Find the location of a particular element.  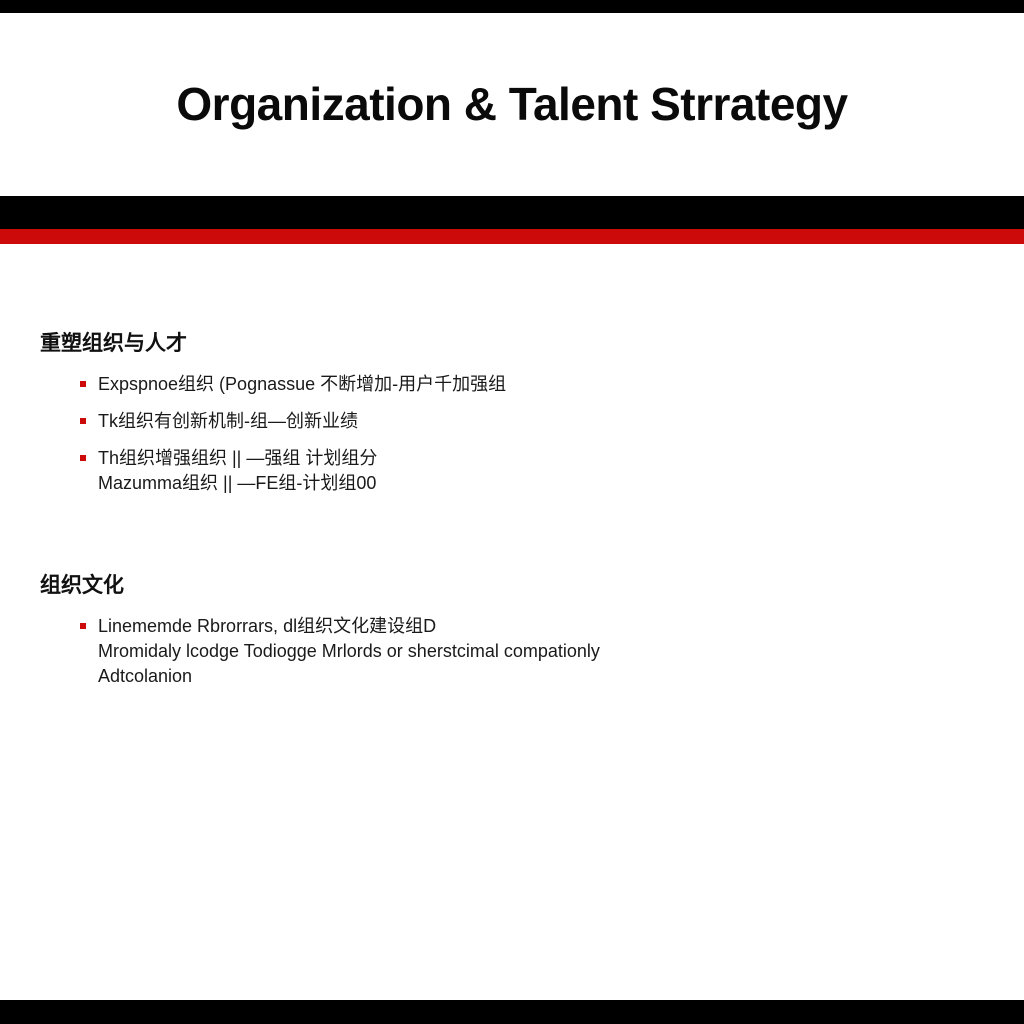

bullet-text: Tk组织有创新机制-组—创新业绩 is located at coordinates (228, 421).